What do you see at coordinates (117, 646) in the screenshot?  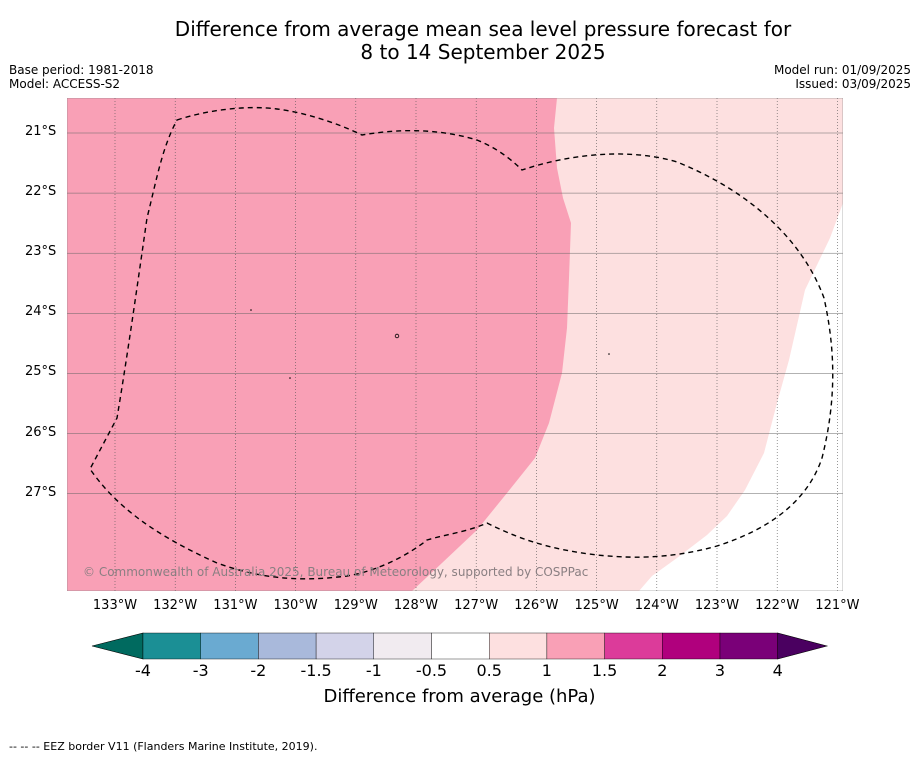 I see `colorbar-low-extension` at bounding box center [117, 646].